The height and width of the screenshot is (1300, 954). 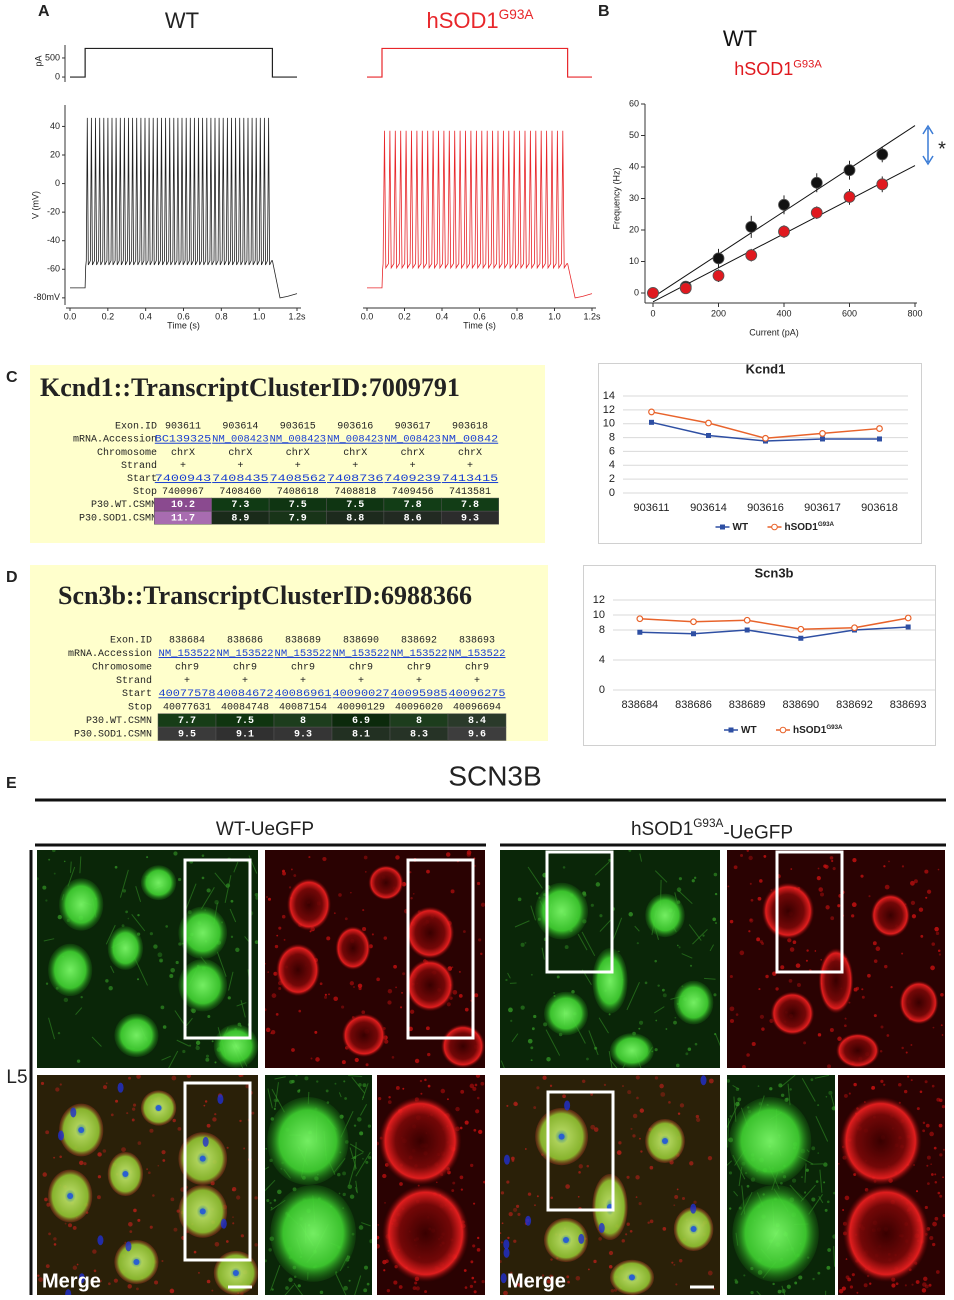 What do you see at coordinates (184, 208) in the screenshot?
I see `voltage-trace` at bounding box center [184, 208].